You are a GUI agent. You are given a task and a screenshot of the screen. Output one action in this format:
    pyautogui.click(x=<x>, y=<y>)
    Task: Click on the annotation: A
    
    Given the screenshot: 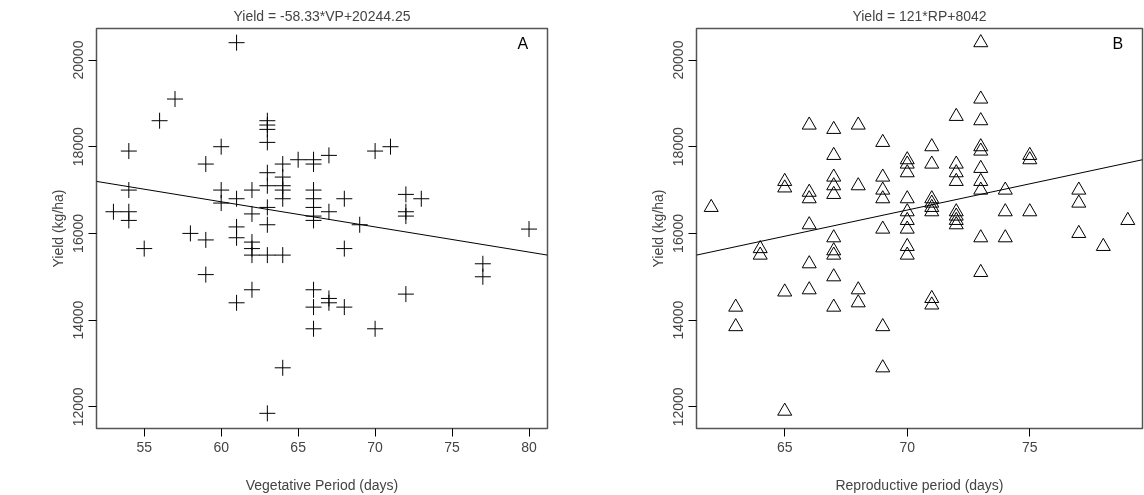 What is the action you would take?
    pyautogui.click(x=523, y=43)
    